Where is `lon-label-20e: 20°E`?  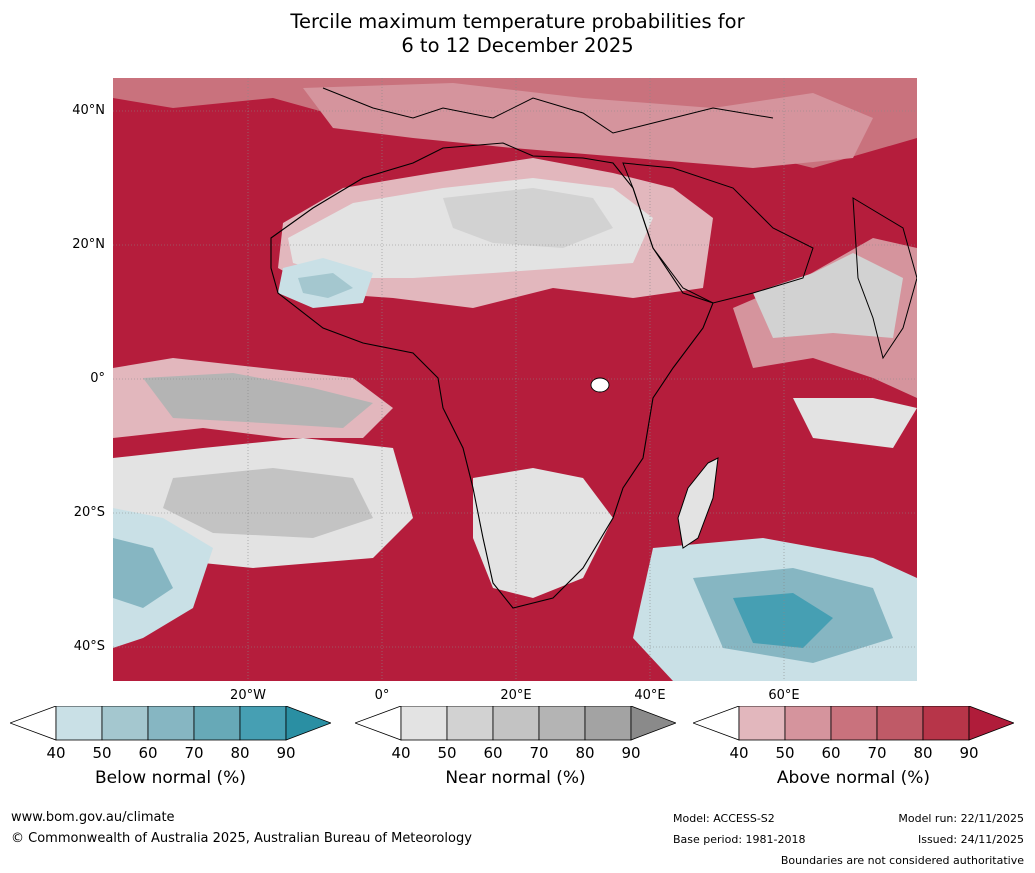
lon-label-20e: 20°E is located at coordinates (516, 695).